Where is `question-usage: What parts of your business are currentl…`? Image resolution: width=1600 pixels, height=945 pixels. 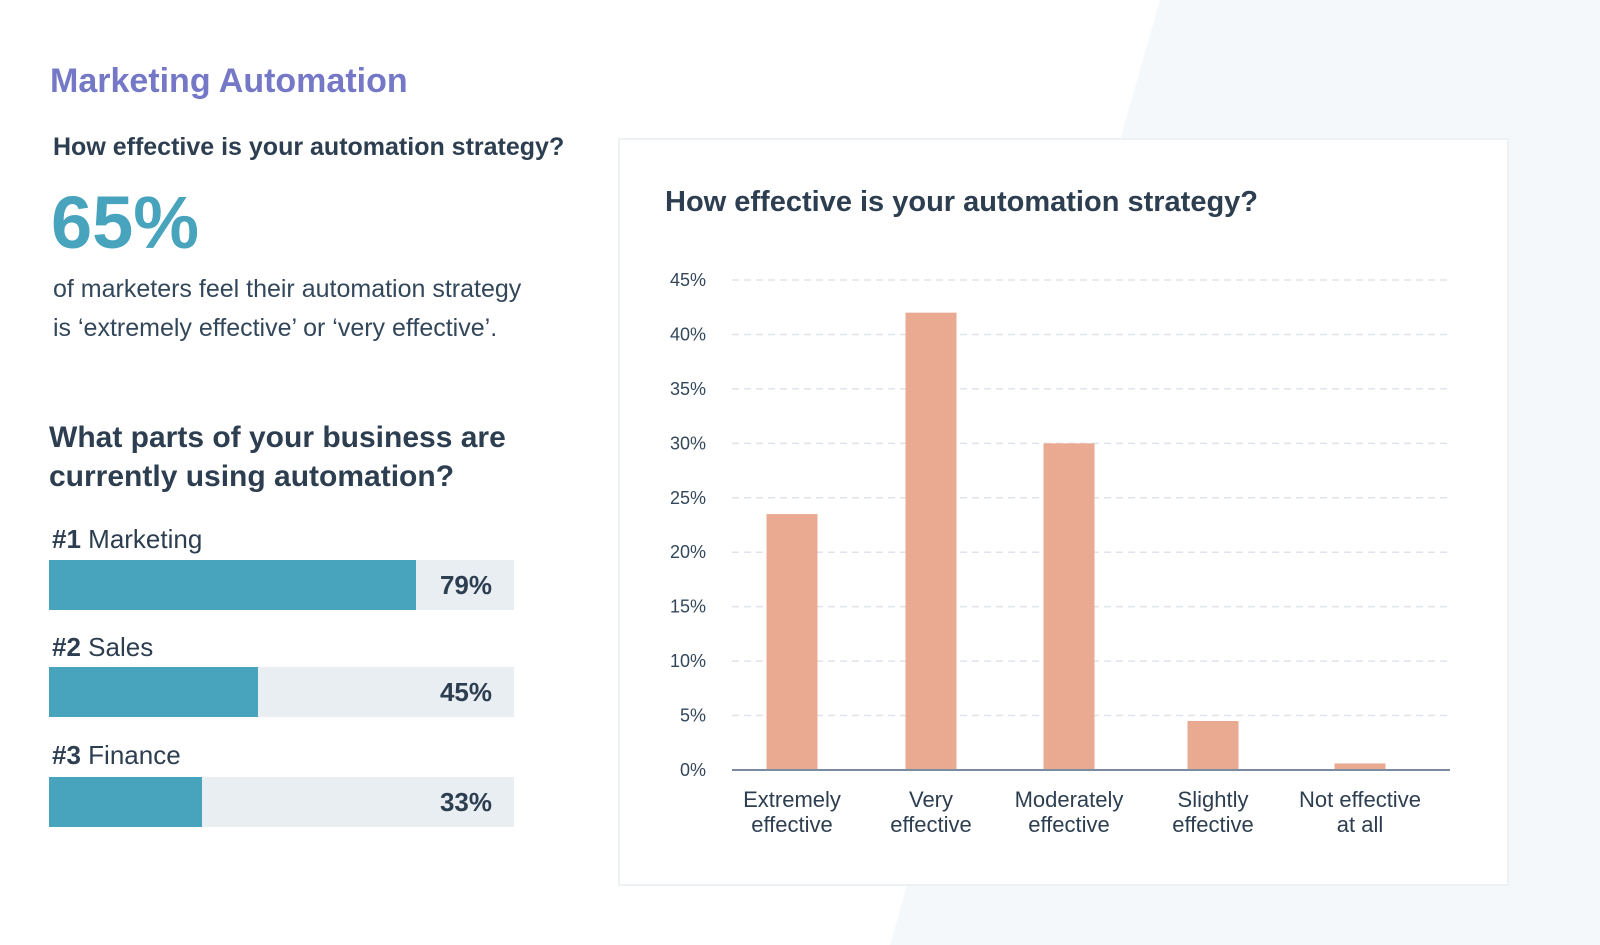 question-usage: What parts of your business are currentl… is located at coordinates (289, 457).